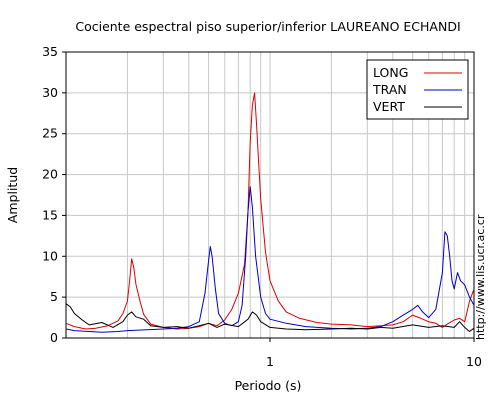 This screenshot has height=400, width=500. What do you see at coordinates (12, 195) in the screenshot?
I see `y-axis-label: Amplitud` at bounding box center [12, 195].